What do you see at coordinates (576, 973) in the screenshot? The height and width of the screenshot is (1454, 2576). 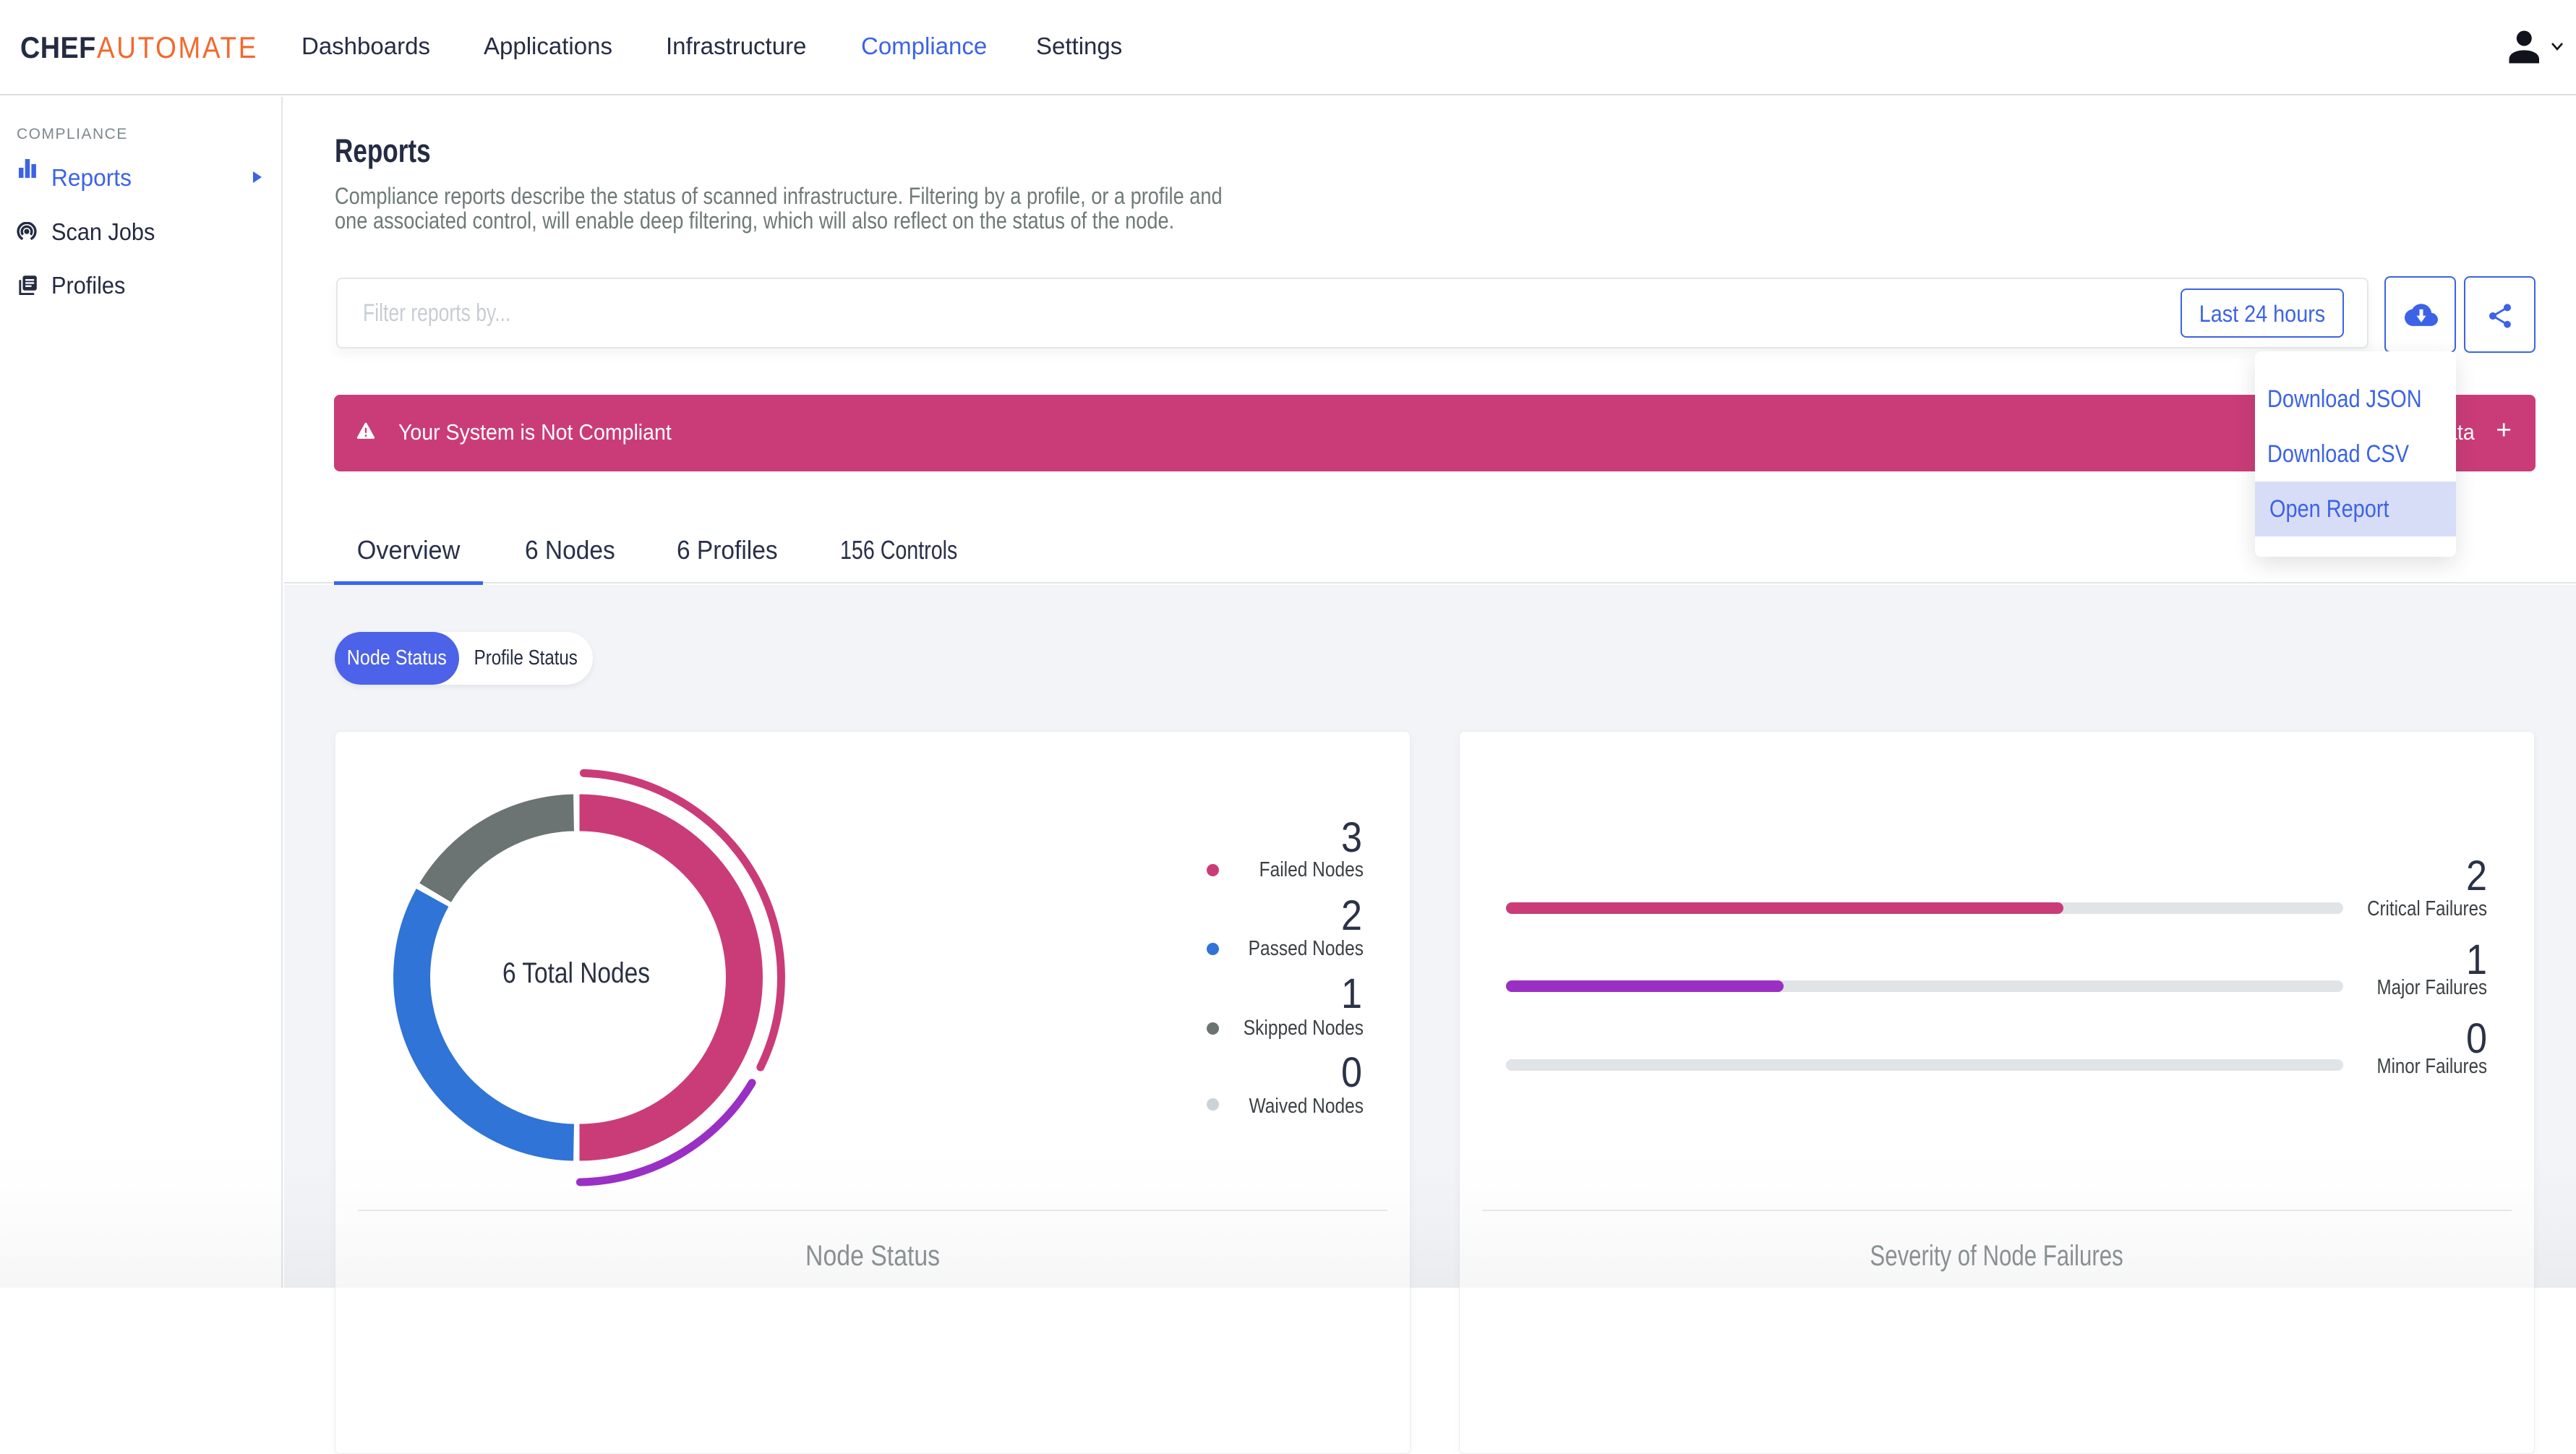 I see `svg-text: 6 Total Nodes` at bounding box center [576, 973].